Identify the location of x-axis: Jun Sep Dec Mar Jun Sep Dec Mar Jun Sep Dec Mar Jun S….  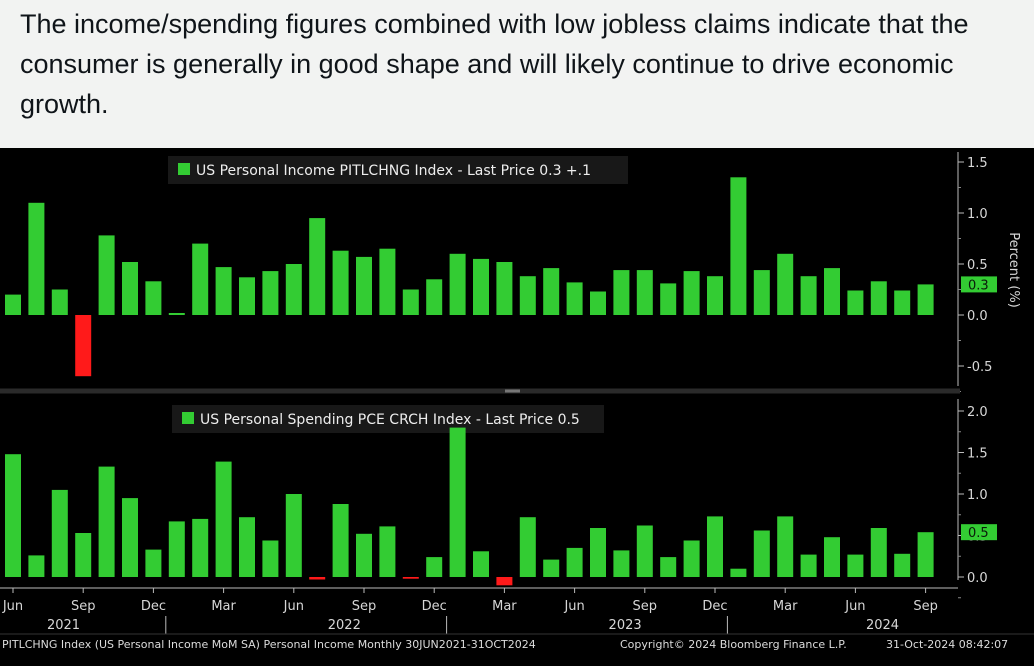
(479, 610).